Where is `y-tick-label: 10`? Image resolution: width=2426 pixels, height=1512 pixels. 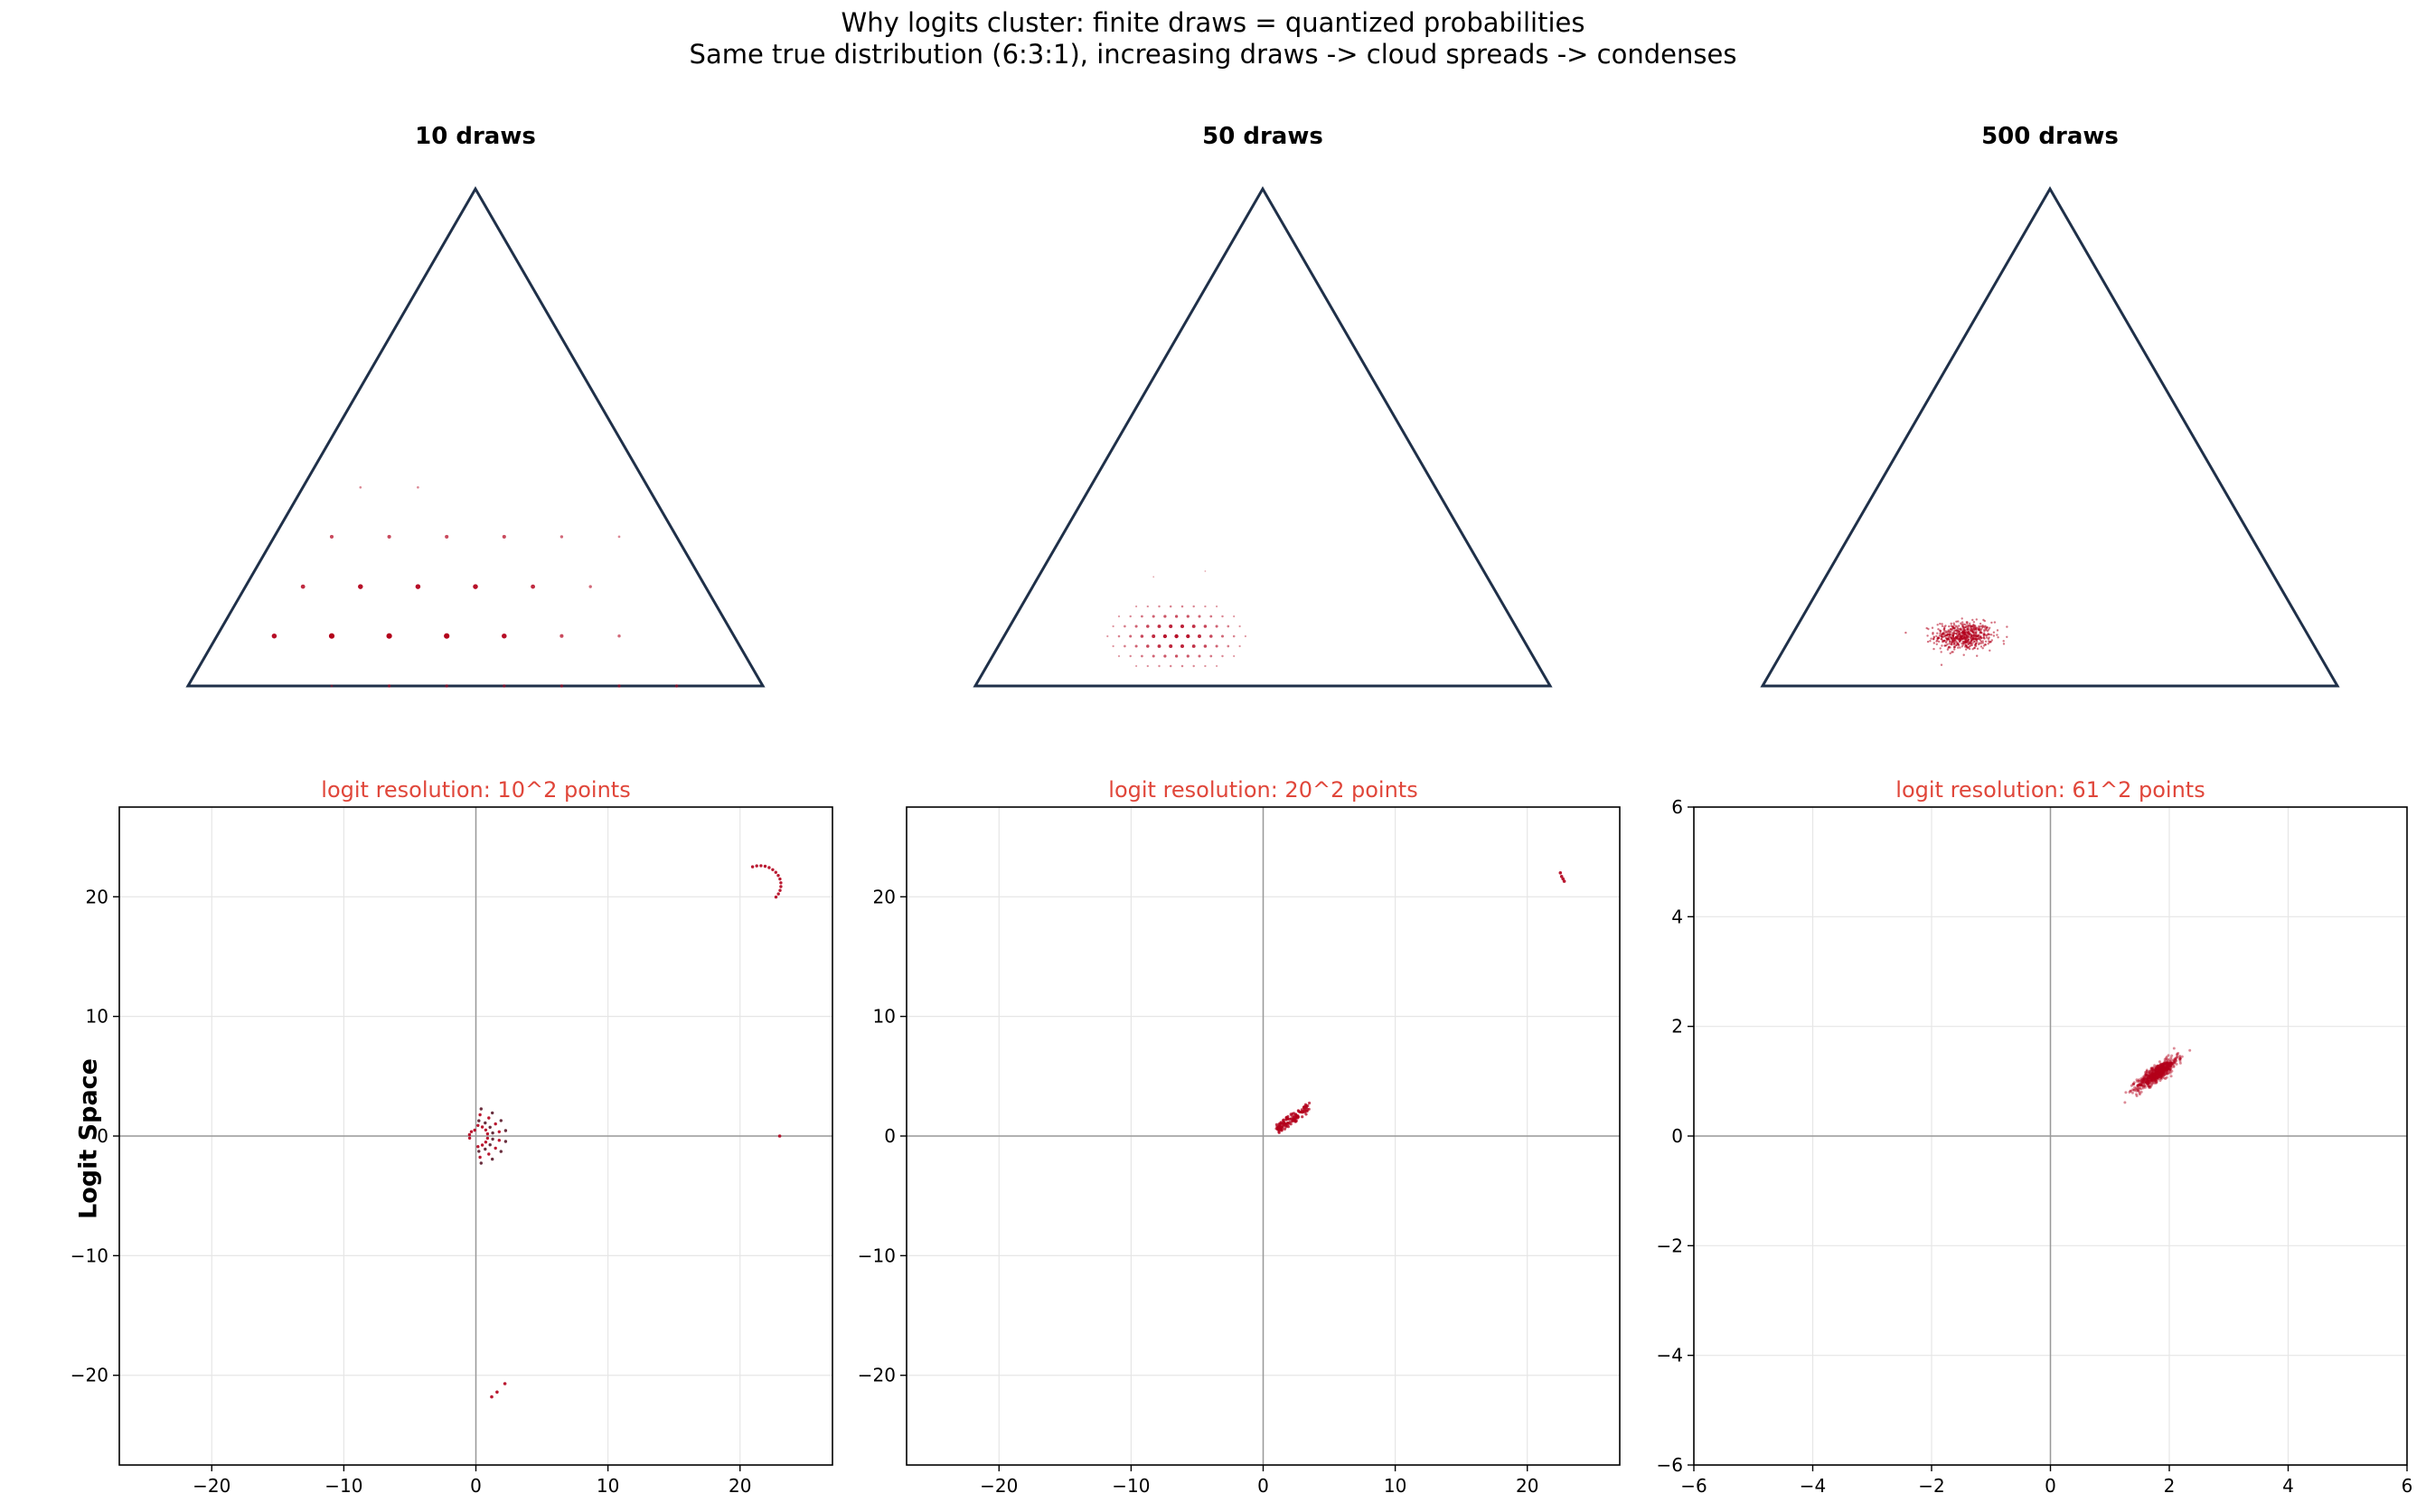 y-tick-label: 10 is located at coordinates (97, 1017).